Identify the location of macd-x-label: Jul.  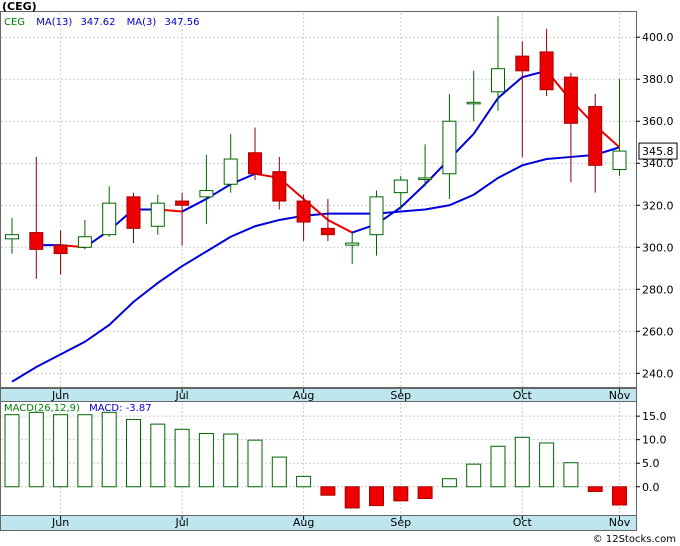
(181, 522).